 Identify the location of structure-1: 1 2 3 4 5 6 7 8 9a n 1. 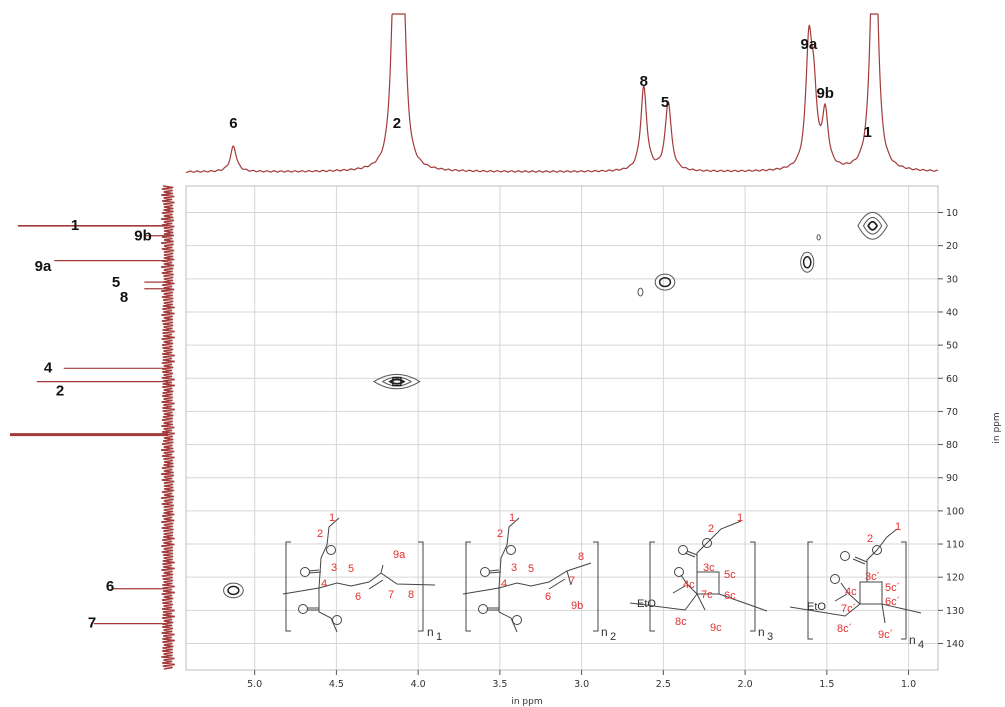
(362, 577).